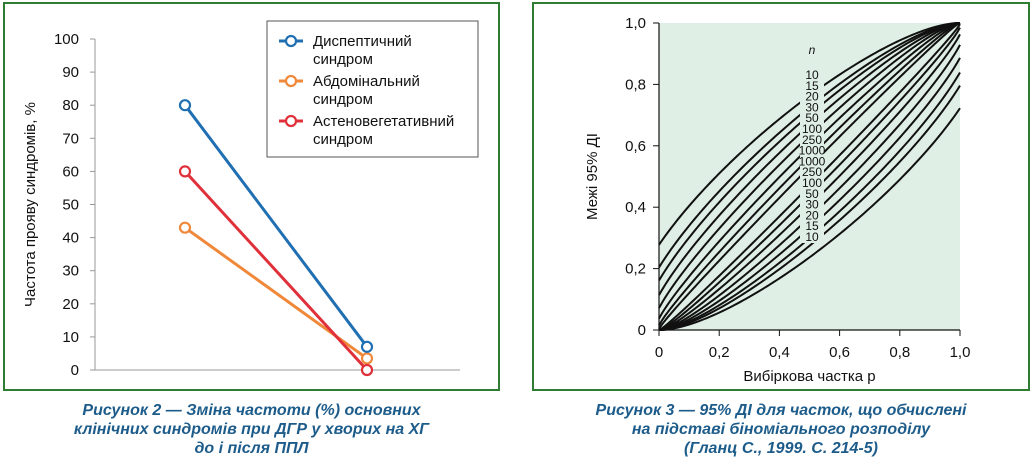 The height and width of the screenshot is (469, 1033). What do you see at coordinates (70, 205) in the screenshot?
I see `y-tick-label: 50` at bounding box center [70, 205].